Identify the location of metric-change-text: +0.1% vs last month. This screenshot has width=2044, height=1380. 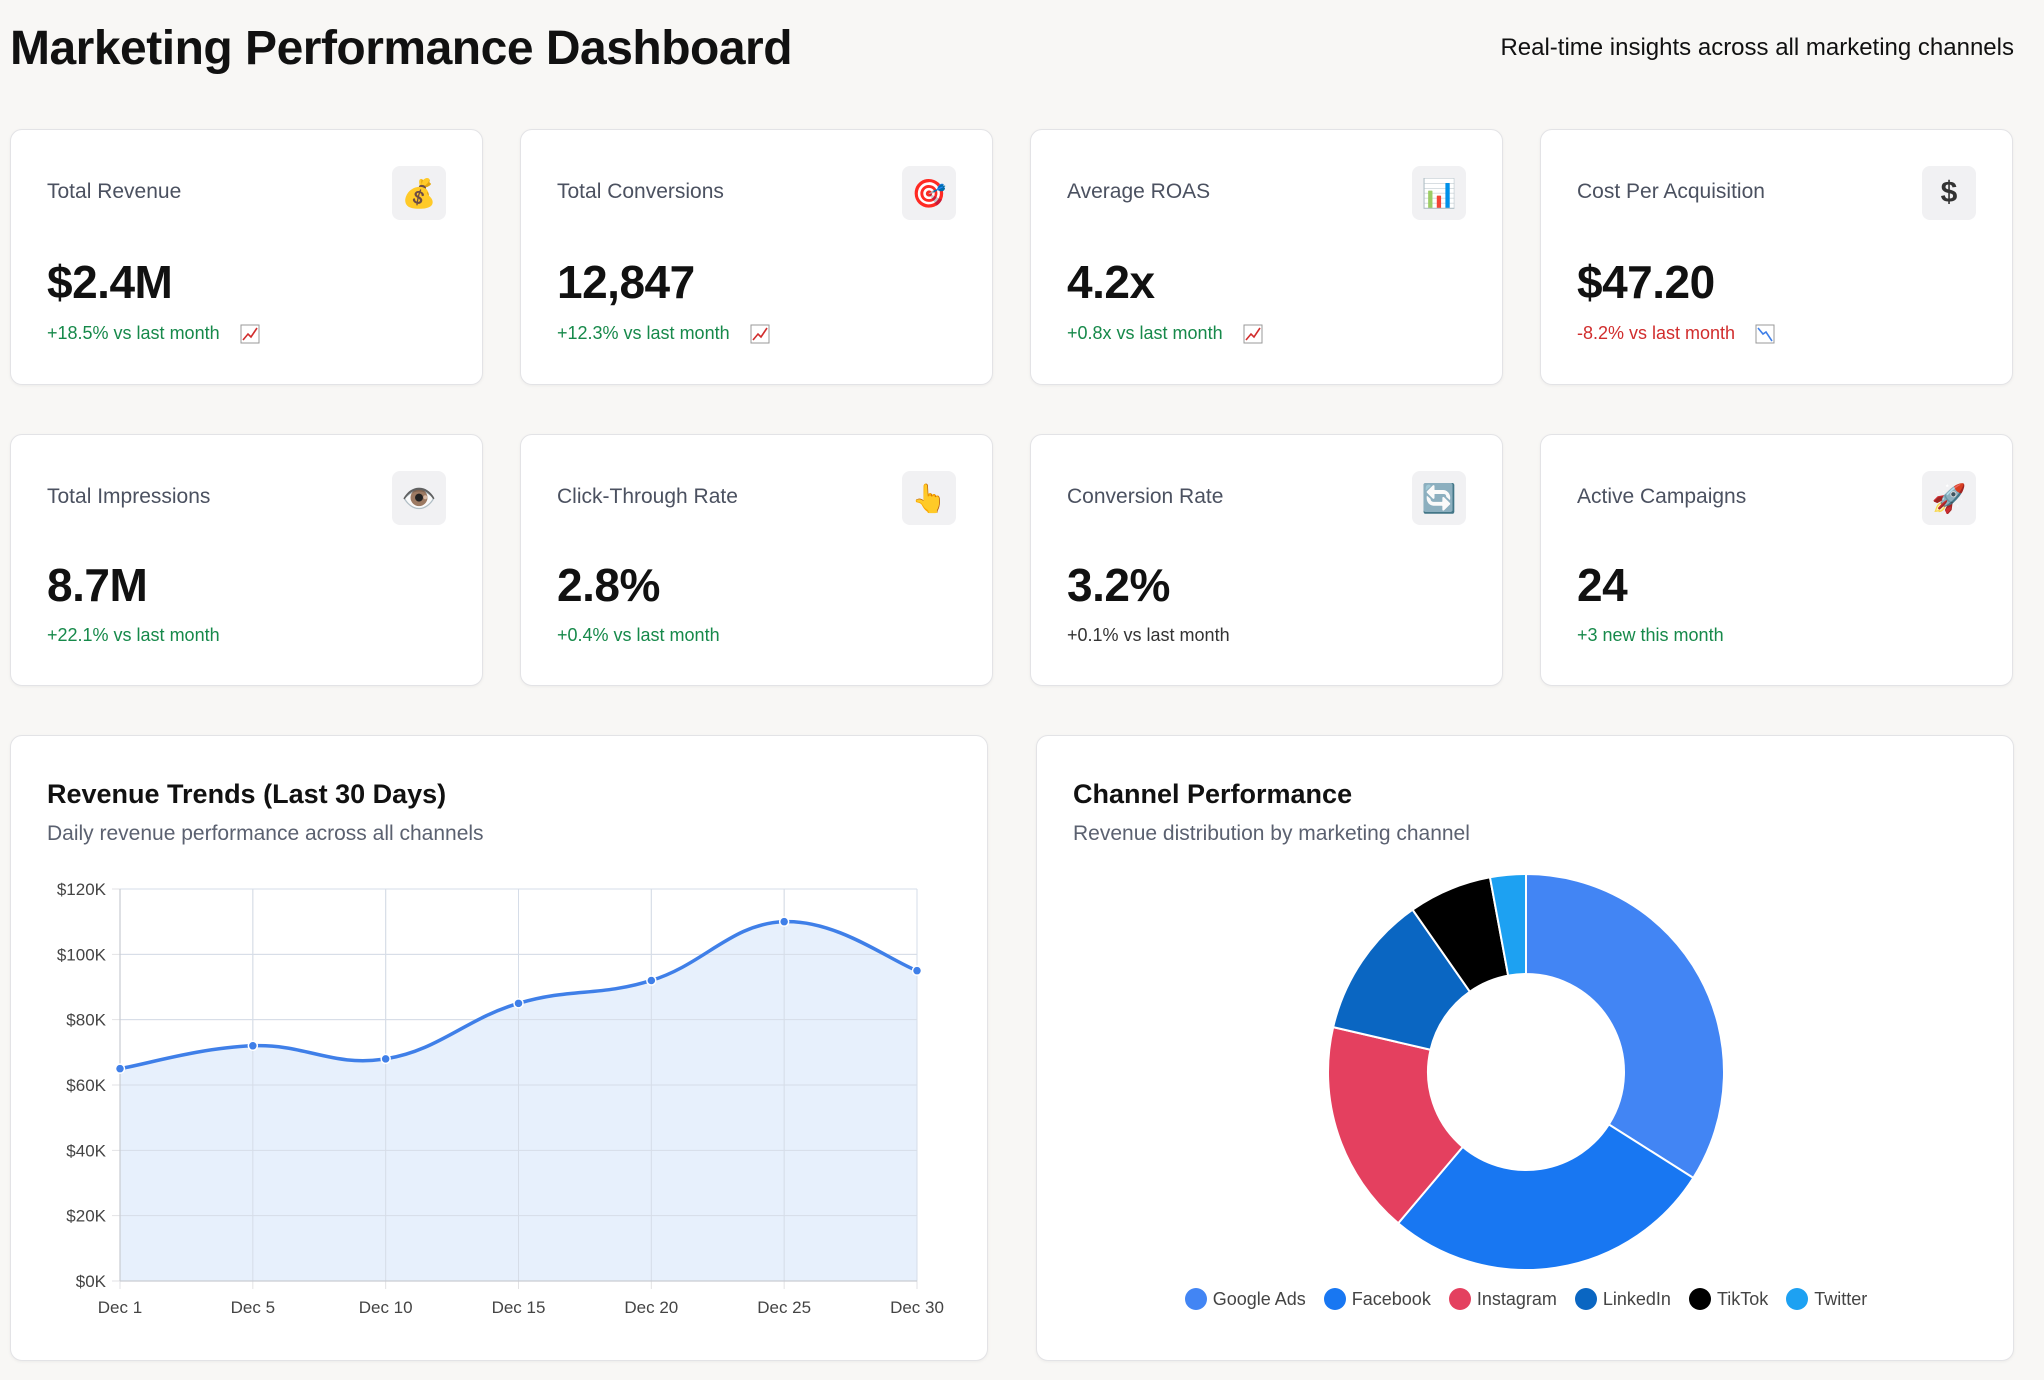
(1148, 635).